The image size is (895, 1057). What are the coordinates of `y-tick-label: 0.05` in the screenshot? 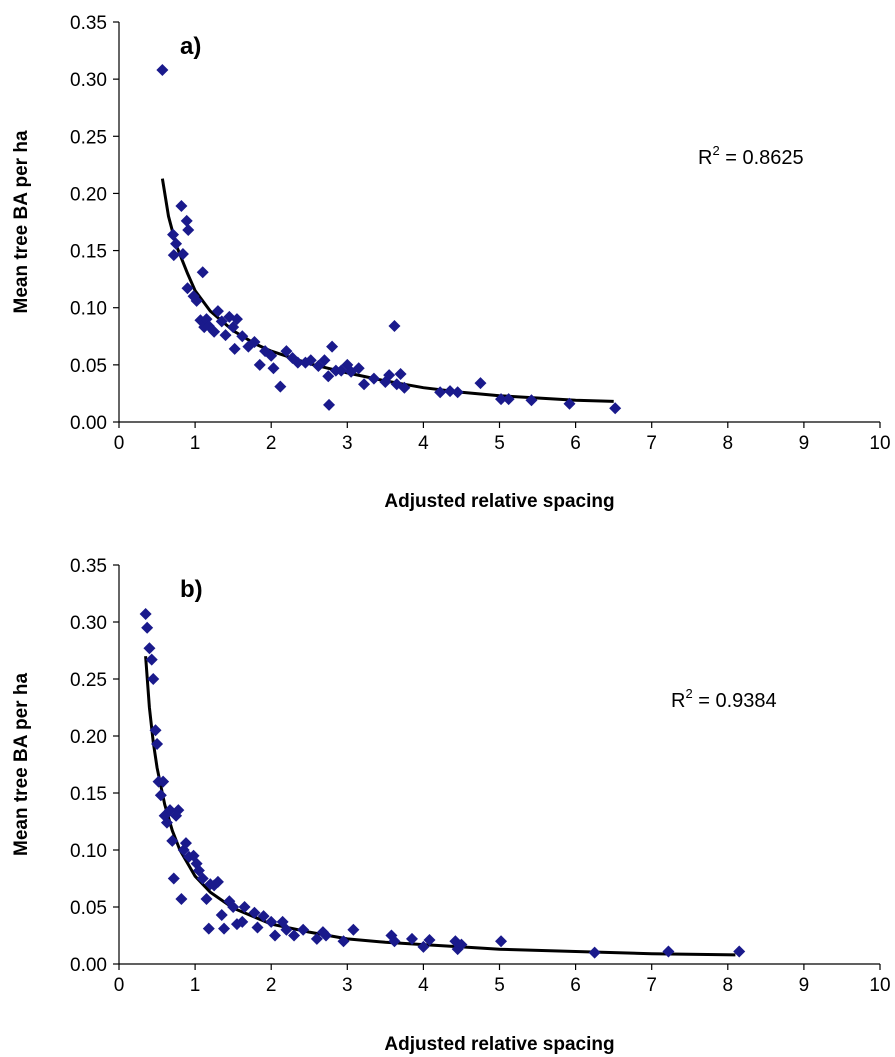 It's located at (88, 366).